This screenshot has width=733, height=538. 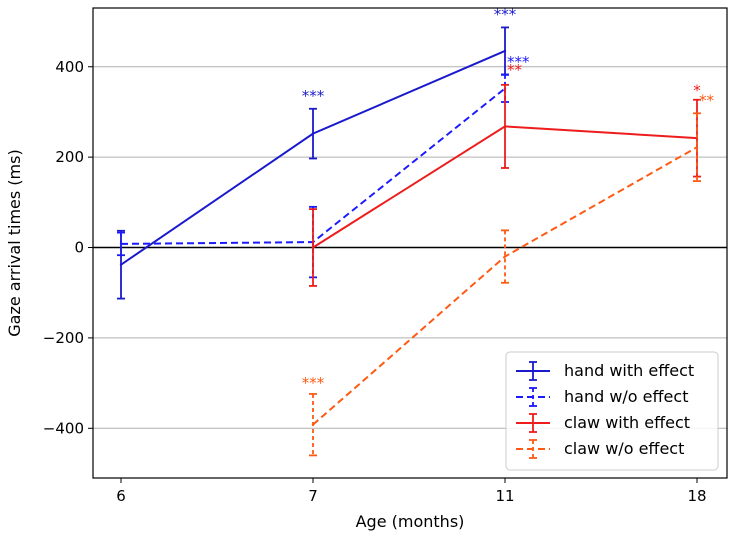 I want to click on legend-label: hand w/o effect, so click(x=626, y=396).